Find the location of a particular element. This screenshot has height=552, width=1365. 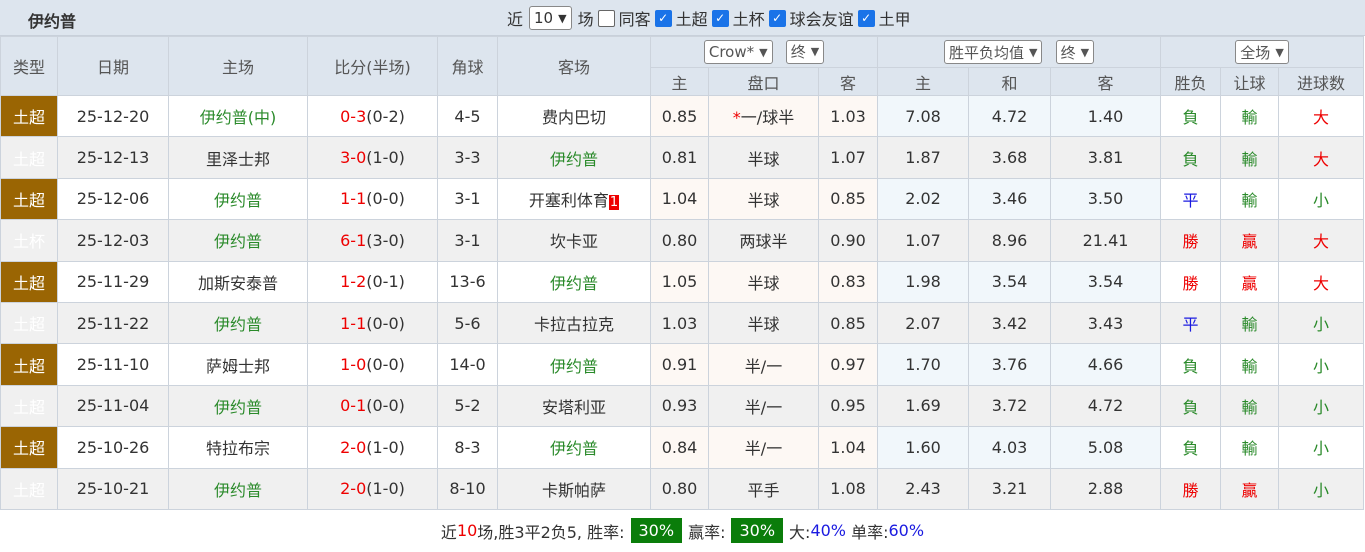

away-team: 费内巴切 is located at coordinates (573, 118).